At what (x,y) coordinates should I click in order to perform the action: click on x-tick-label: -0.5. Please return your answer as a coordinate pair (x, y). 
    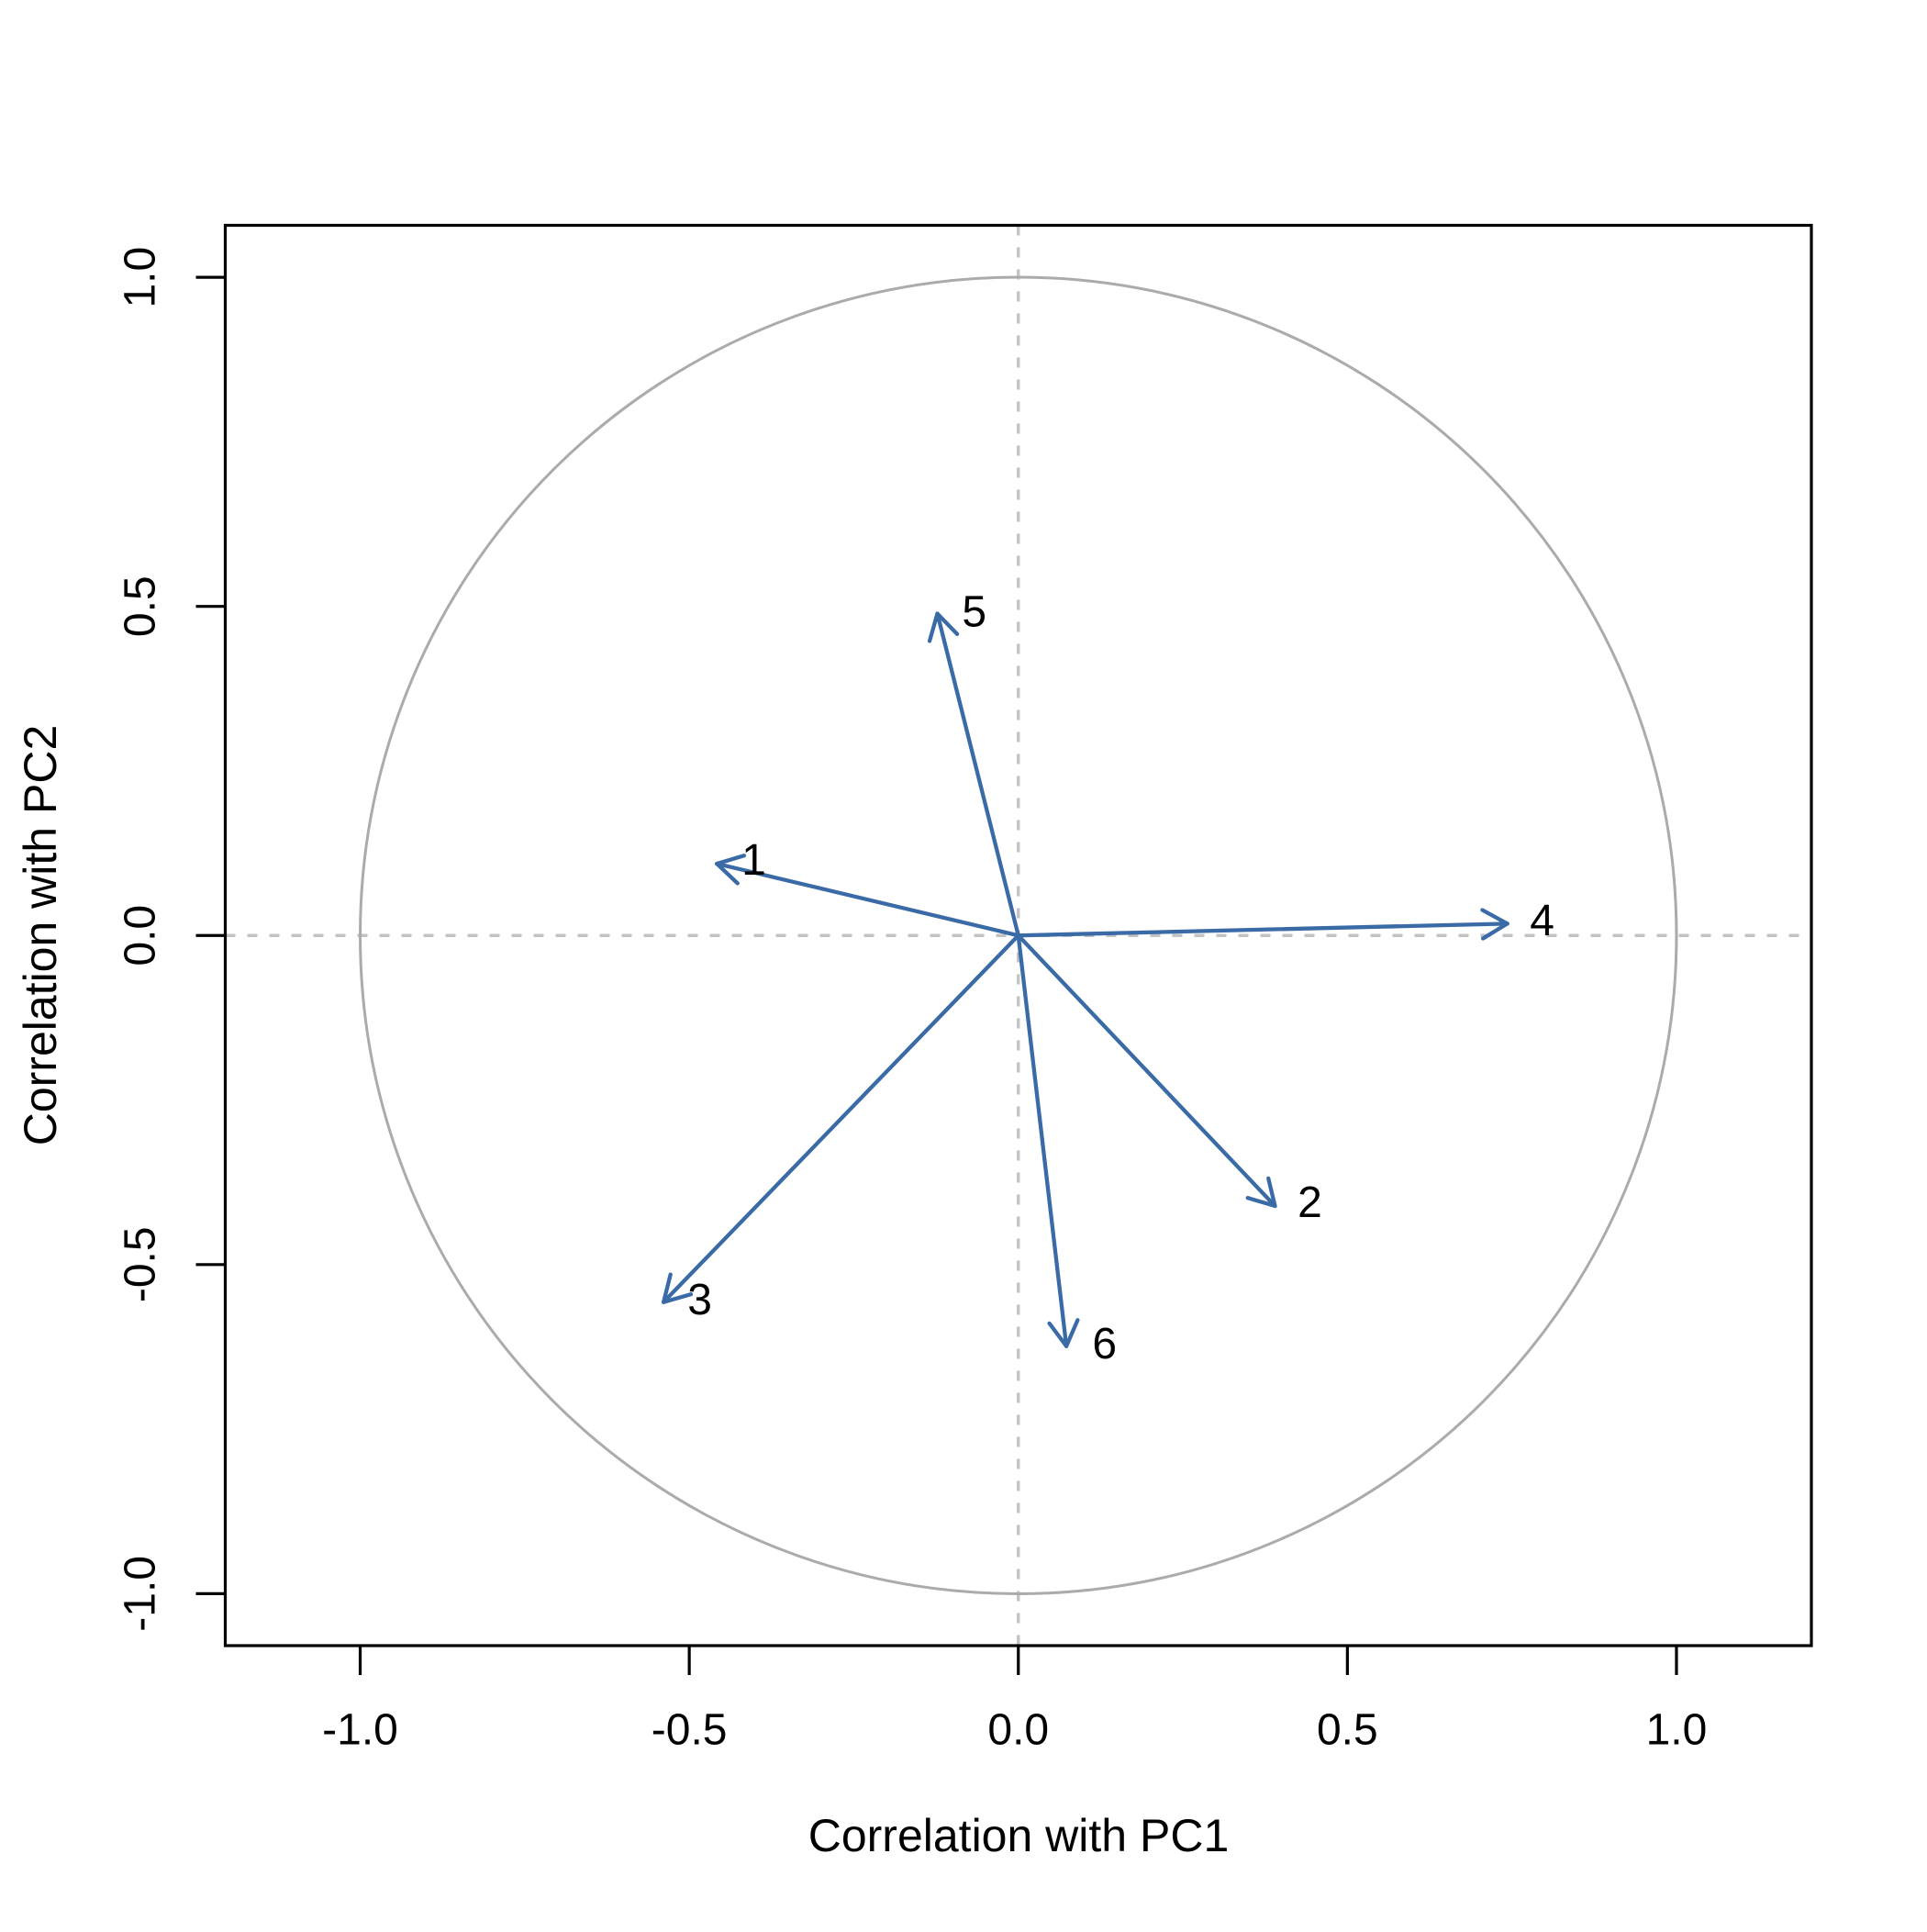
    Looking at the image, I should click on (690, 1730).